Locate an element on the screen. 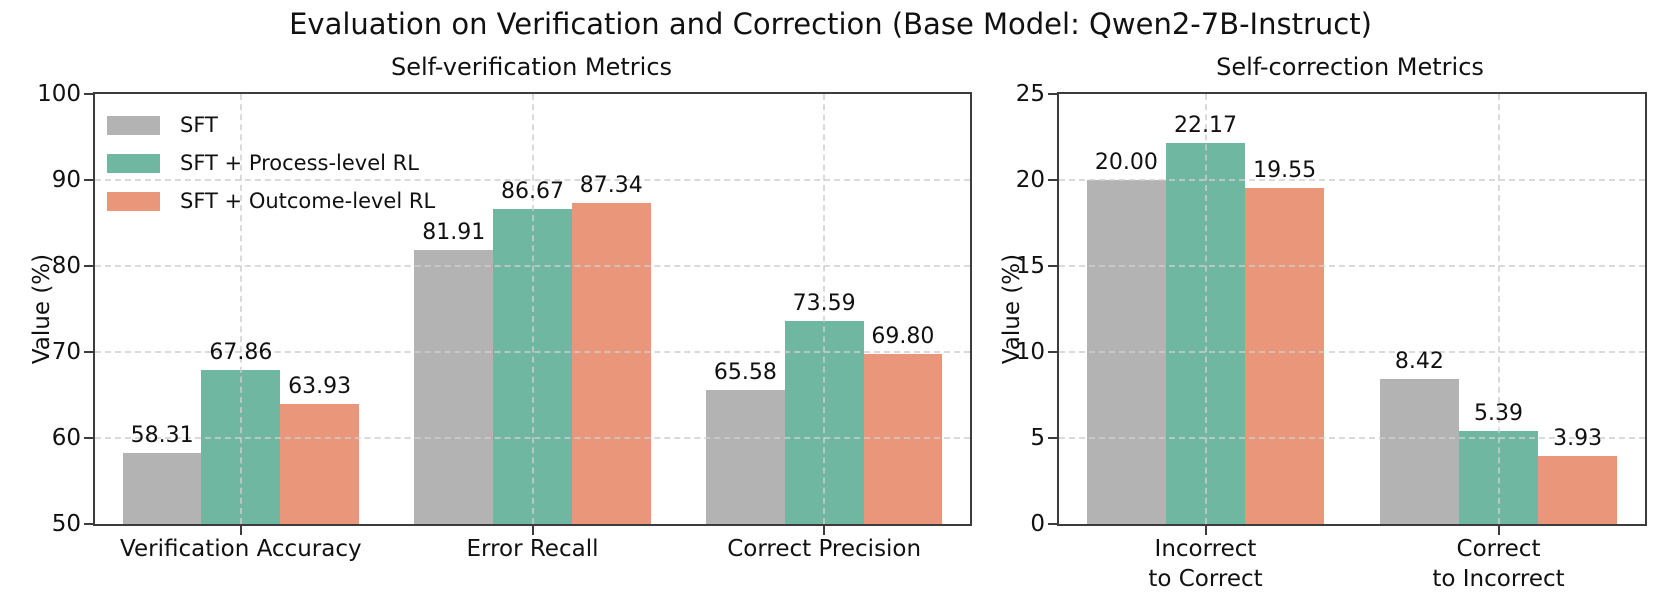 Image resolution: width=1661 pixels, height=605 pixels. legend-row: SFT is located at coordinates (271, 125).